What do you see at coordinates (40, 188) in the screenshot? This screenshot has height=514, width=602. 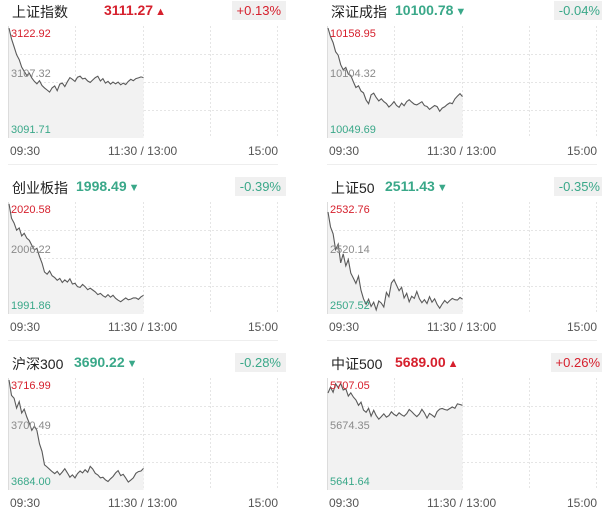 I see `index-name: 创业板指` at bounding box center [40, 188].